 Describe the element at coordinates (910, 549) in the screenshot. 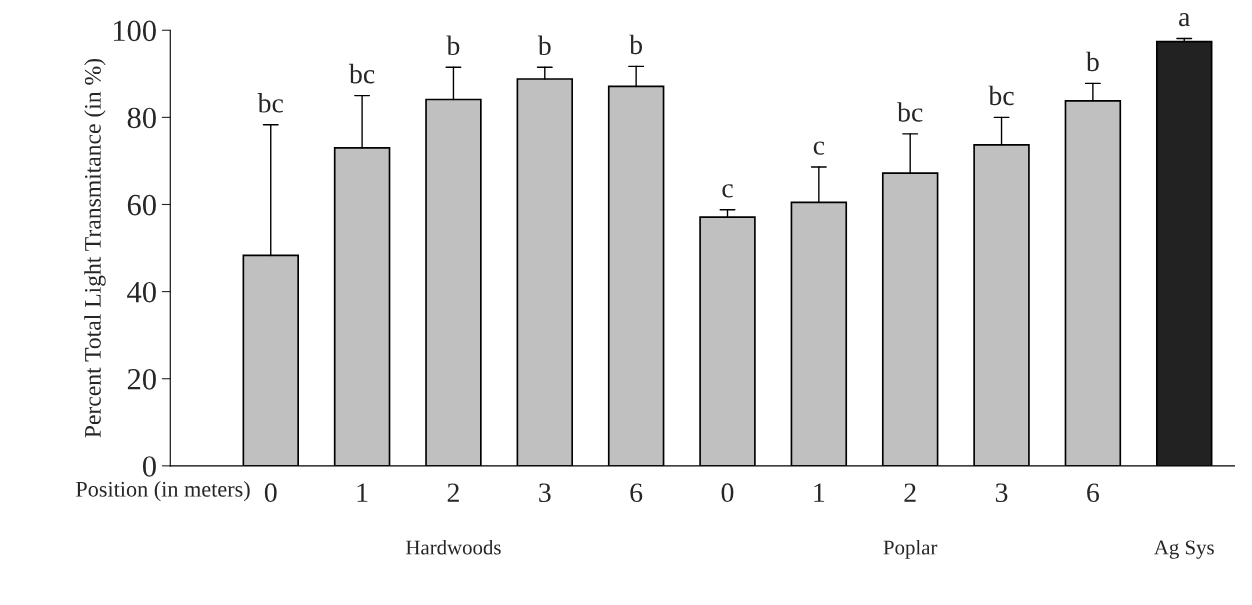

I see `text: Poplar` at that location.